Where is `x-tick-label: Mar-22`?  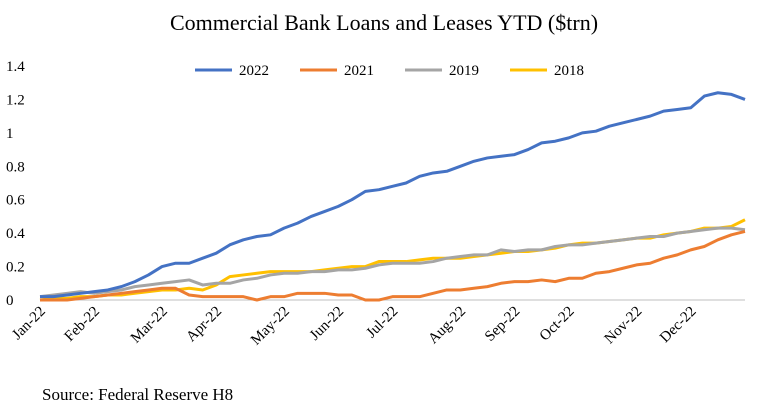
x-tick-label: Mar-22 is located at coordinates (149, 325).